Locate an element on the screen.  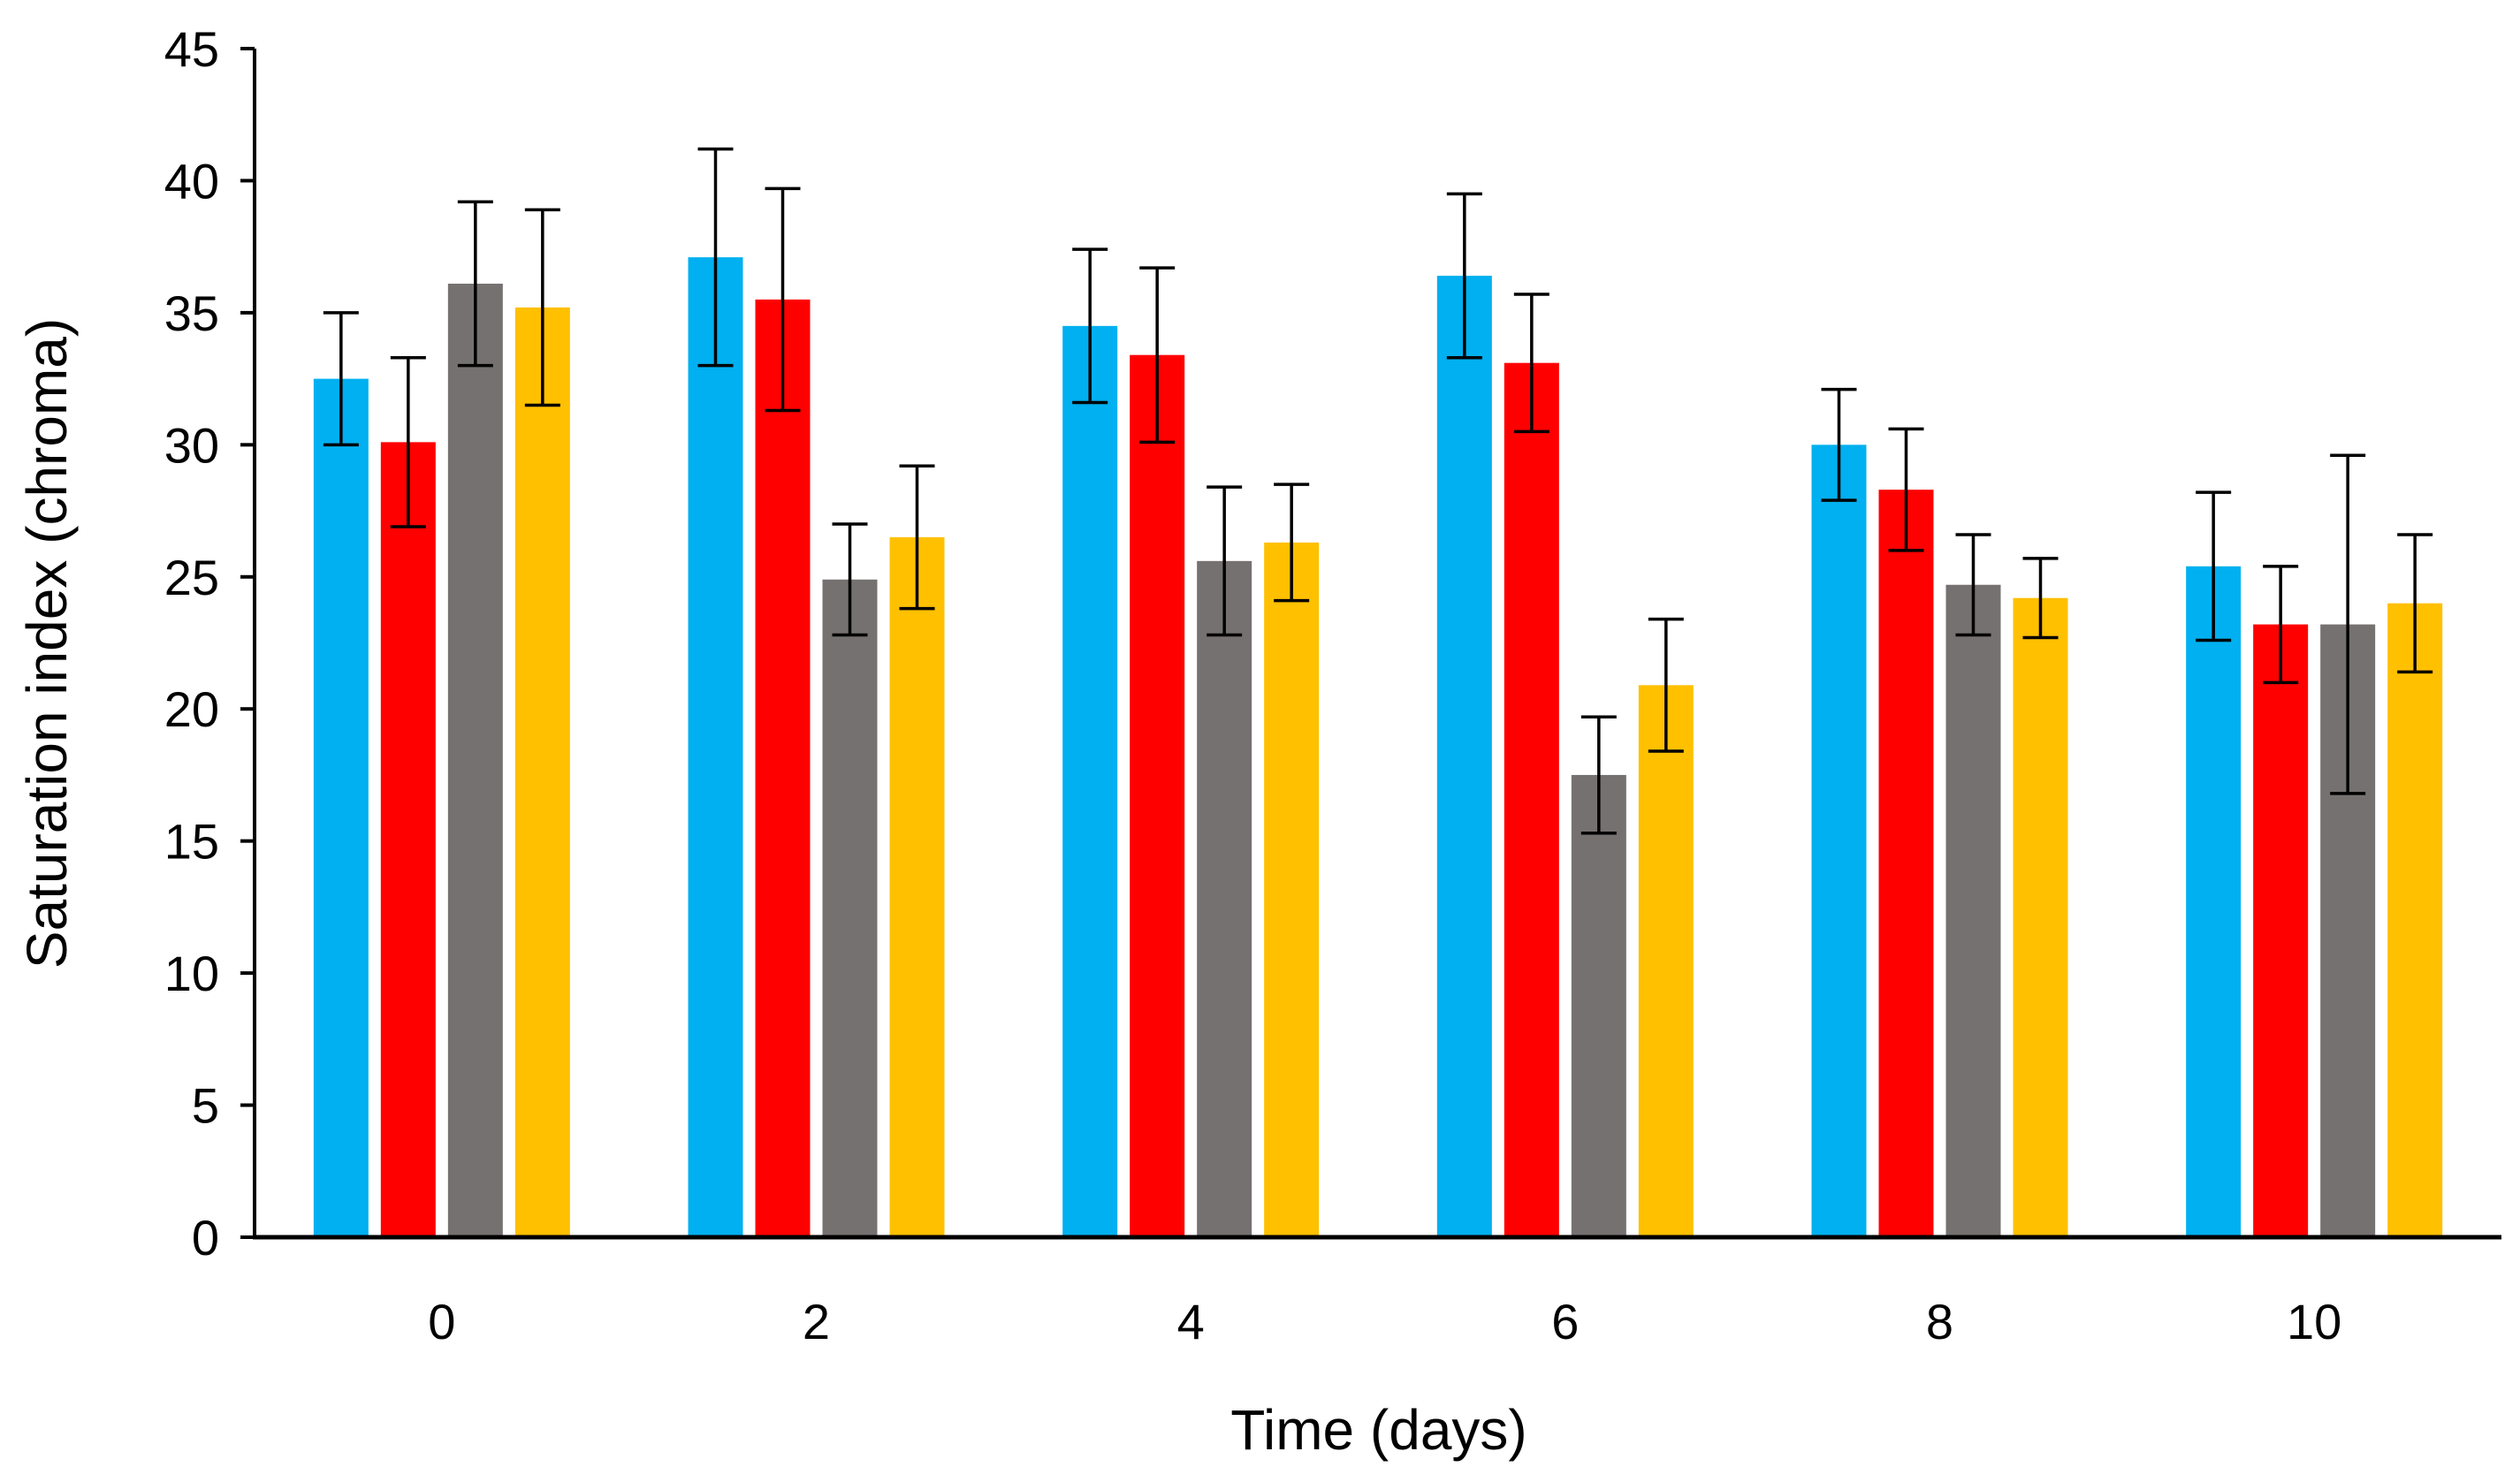
y-tick-label: 20 is located at coordinates (191, 709).